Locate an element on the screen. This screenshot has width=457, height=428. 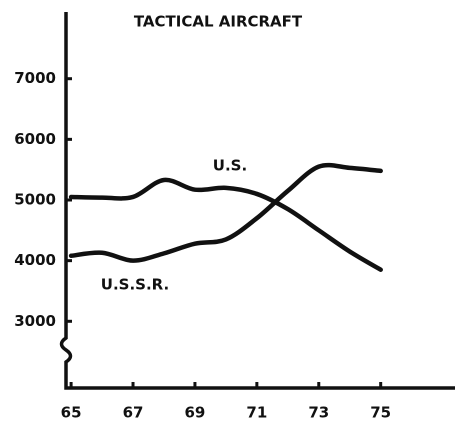
y-tick-label: 4000 is located at coordinates (35, 260).